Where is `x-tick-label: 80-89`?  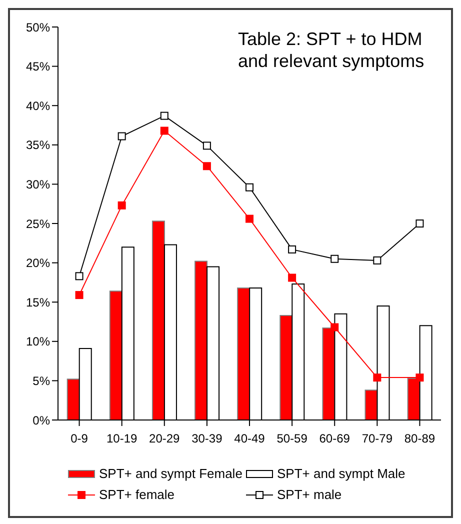 x-tick-label: 80-89 is located at coordinates (420, 439).